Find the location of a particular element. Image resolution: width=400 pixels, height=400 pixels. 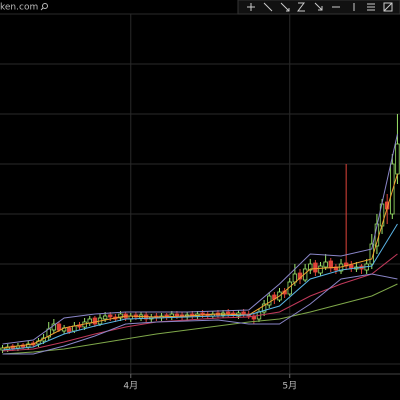

x-tick-label: 4月 is located at coordinates (130, 386).